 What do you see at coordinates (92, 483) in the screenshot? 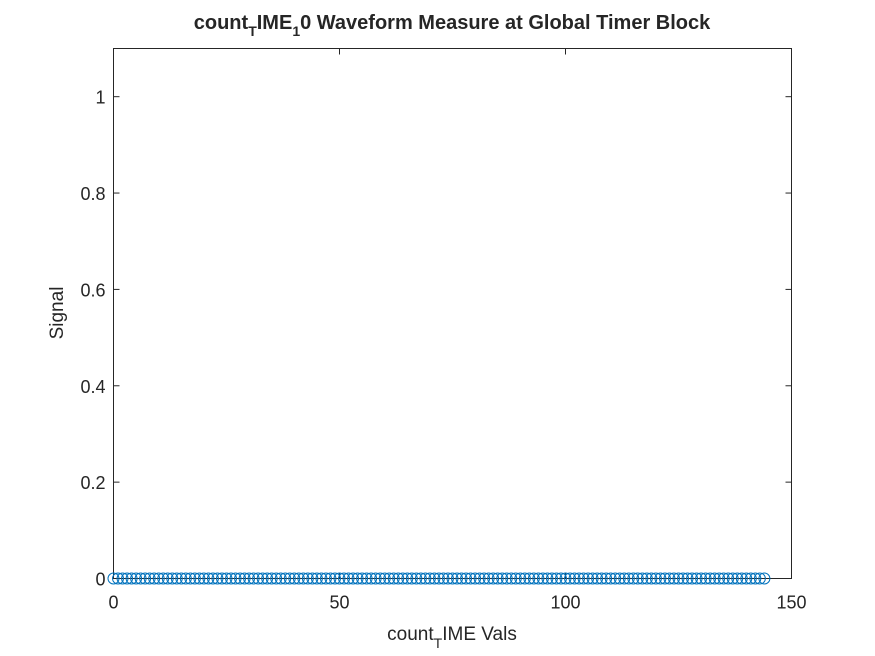
I see `y-tick-label: 0.2` at bounding box center [92, 483].